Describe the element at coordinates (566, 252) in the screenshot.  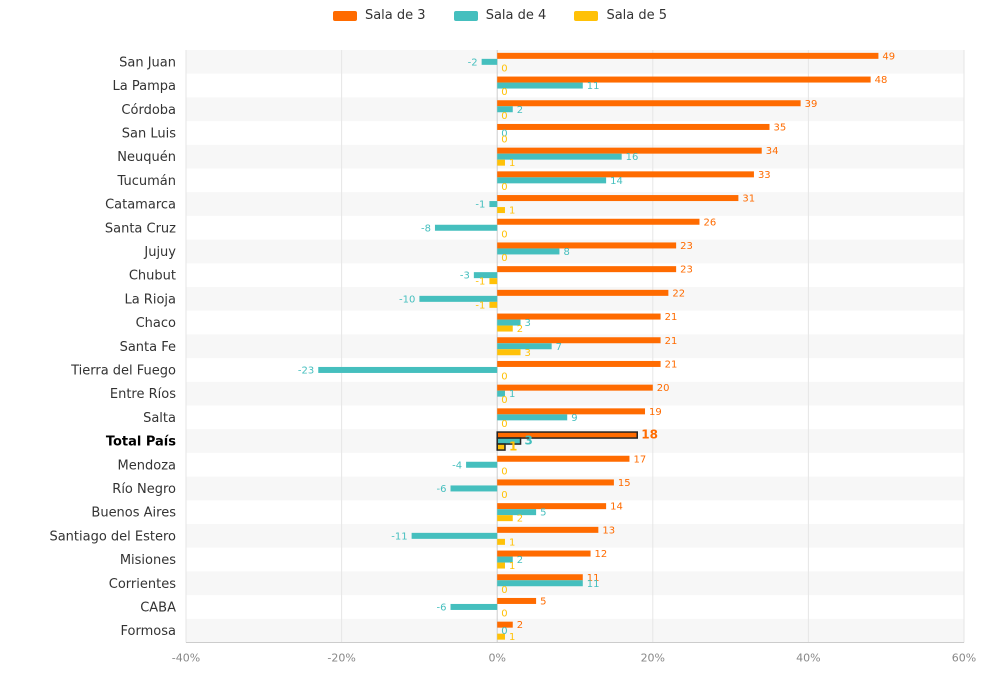
I see `value-label-sala-de-4-jujuy: 8` at that location.